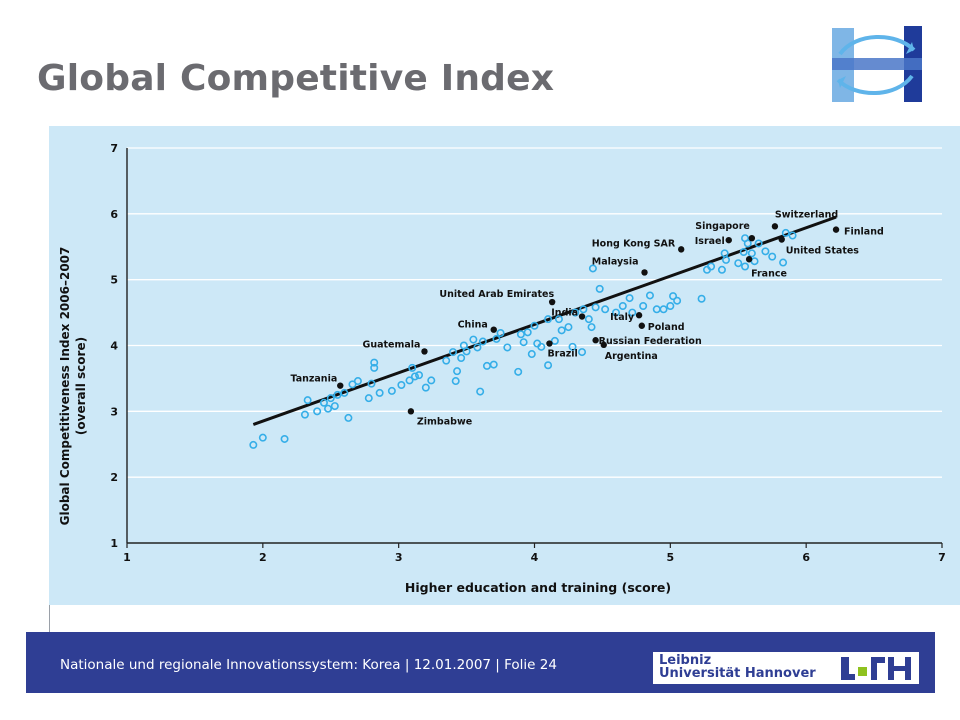 The height and width of the screenshot is (720, 960). Describe the element at coordinates (535, 557) in the screenshot. I see `x-tick-label: 4` at that location.